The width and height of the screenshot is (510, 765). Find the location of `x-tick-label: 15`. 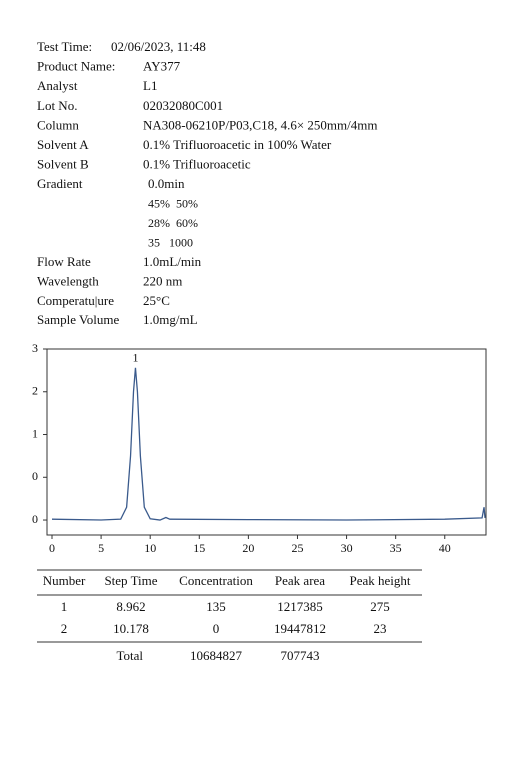

x-tick-label: 15 is located at coordinates (199, 548).